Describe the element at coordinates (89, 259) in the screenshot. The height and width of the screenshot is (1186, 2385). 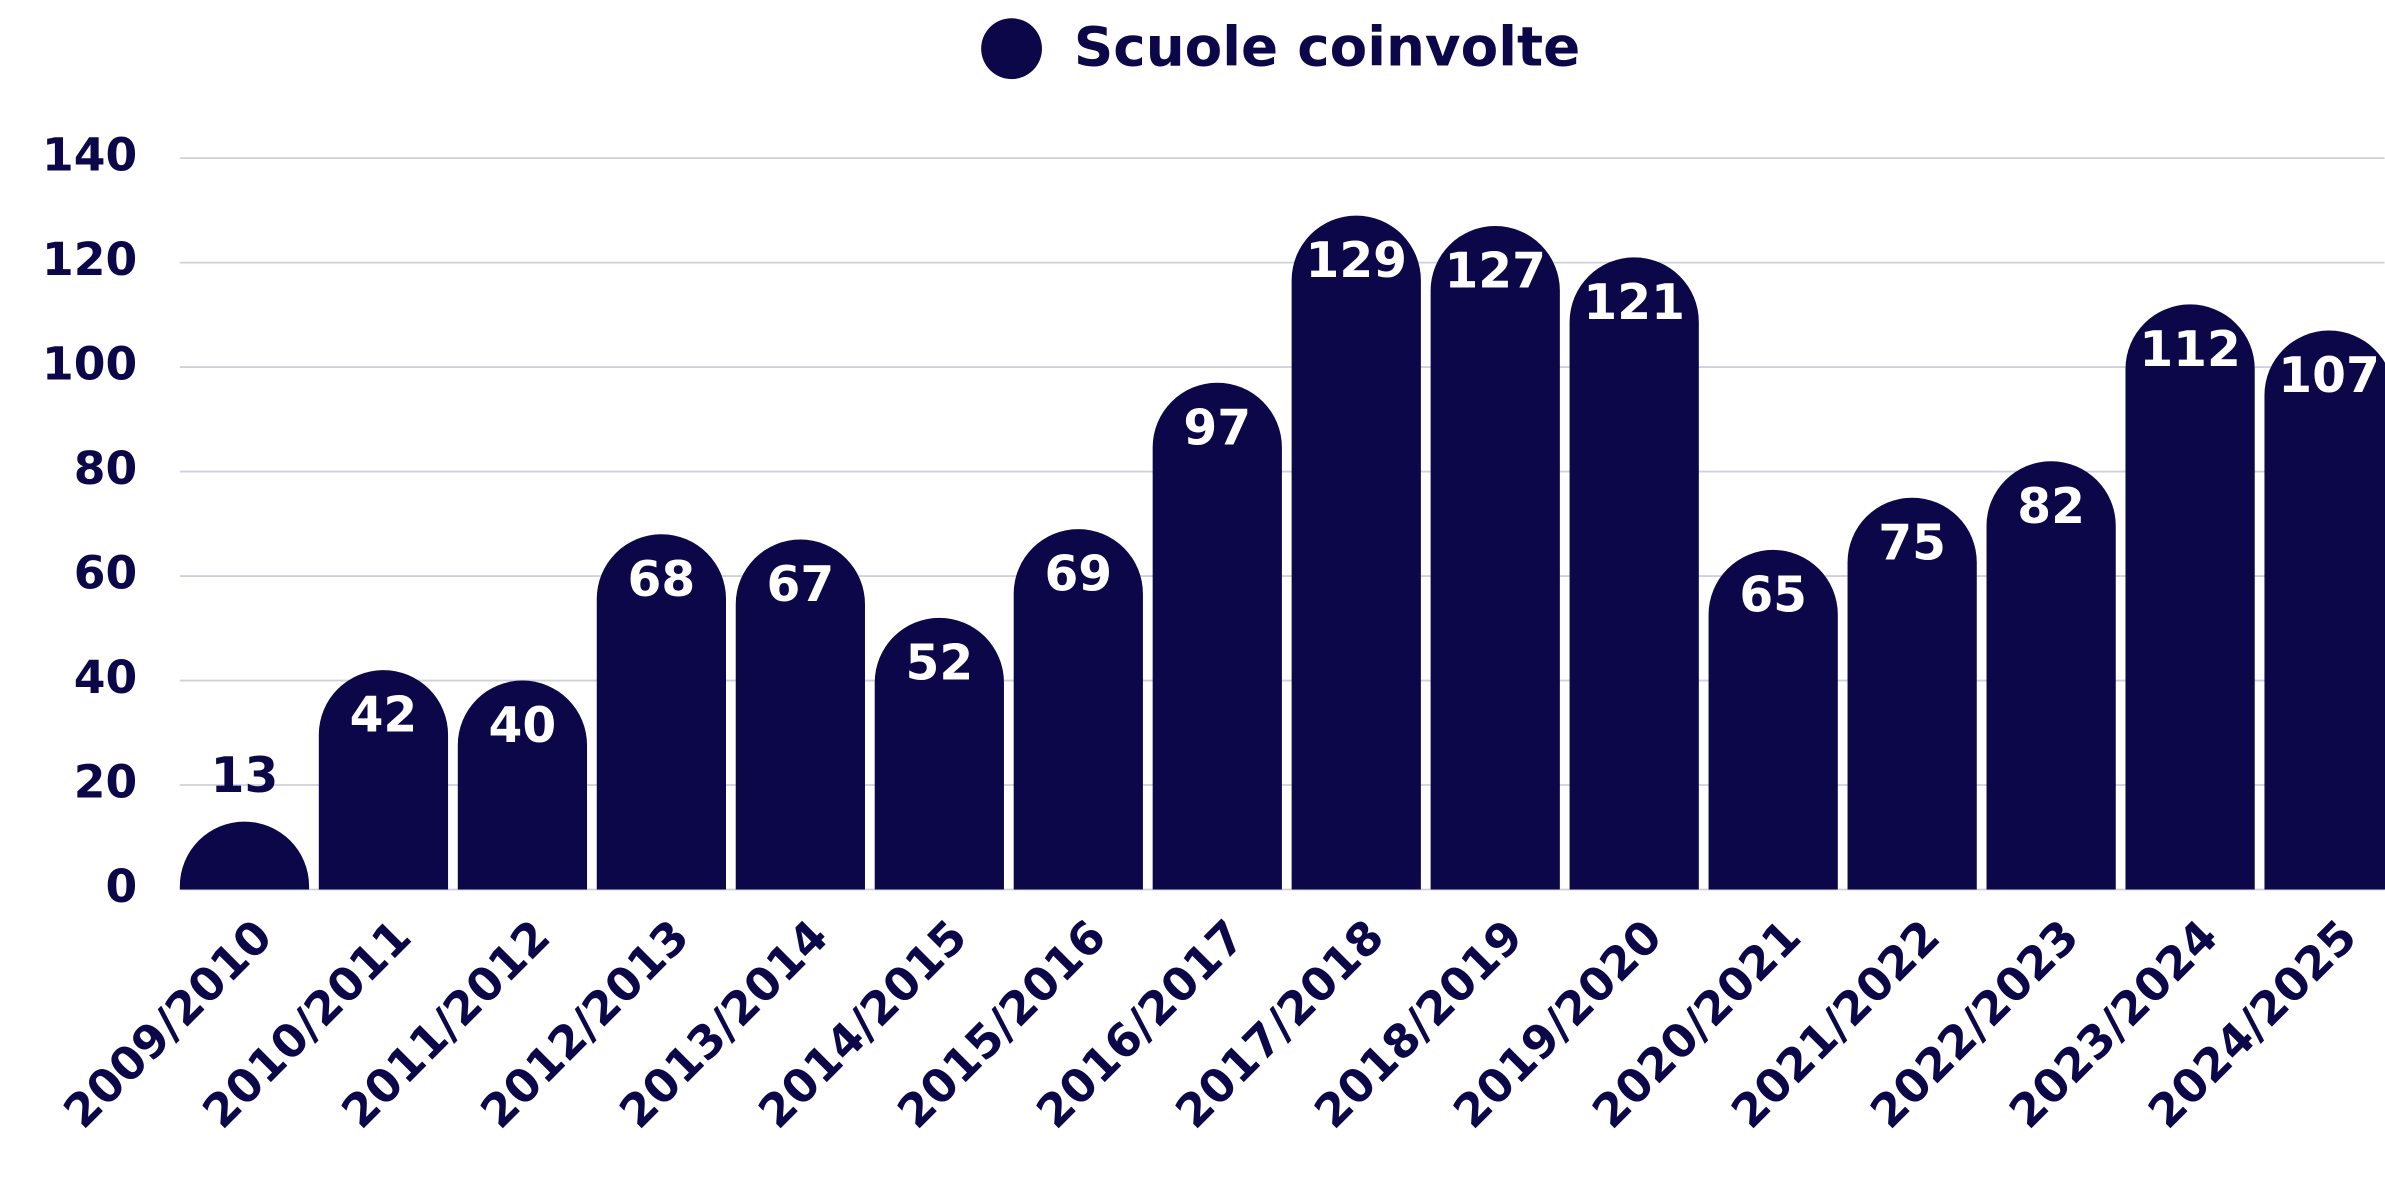
I see `y-tick-label: 120` at that location.